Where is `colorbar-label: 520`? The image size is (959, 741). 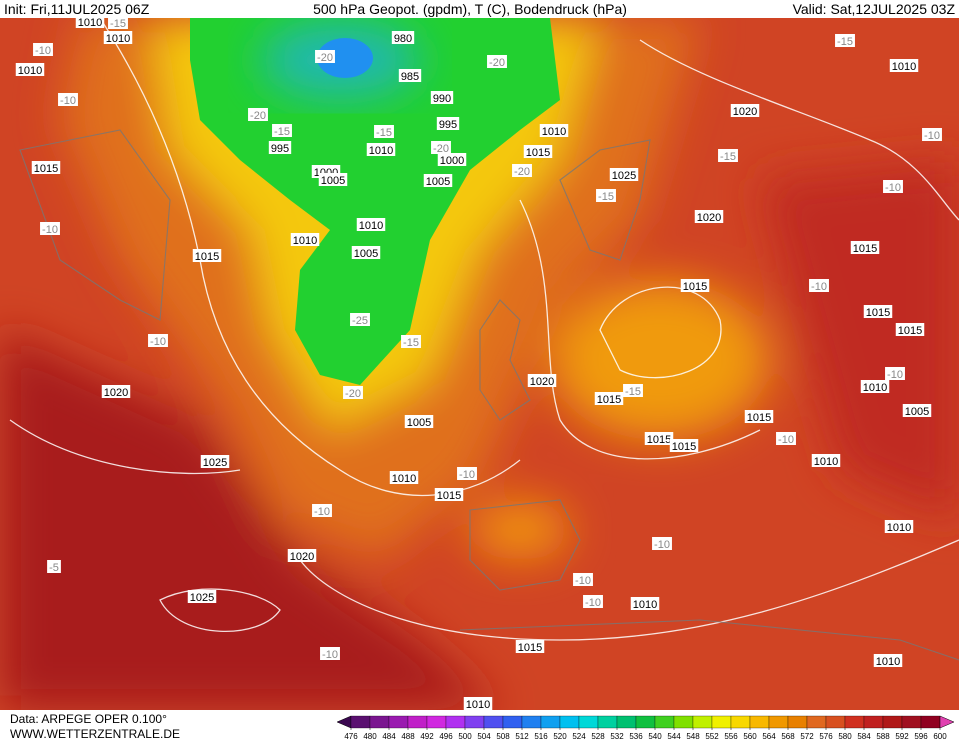
colorbar-label: 520 is located at coordinates (560, 736).